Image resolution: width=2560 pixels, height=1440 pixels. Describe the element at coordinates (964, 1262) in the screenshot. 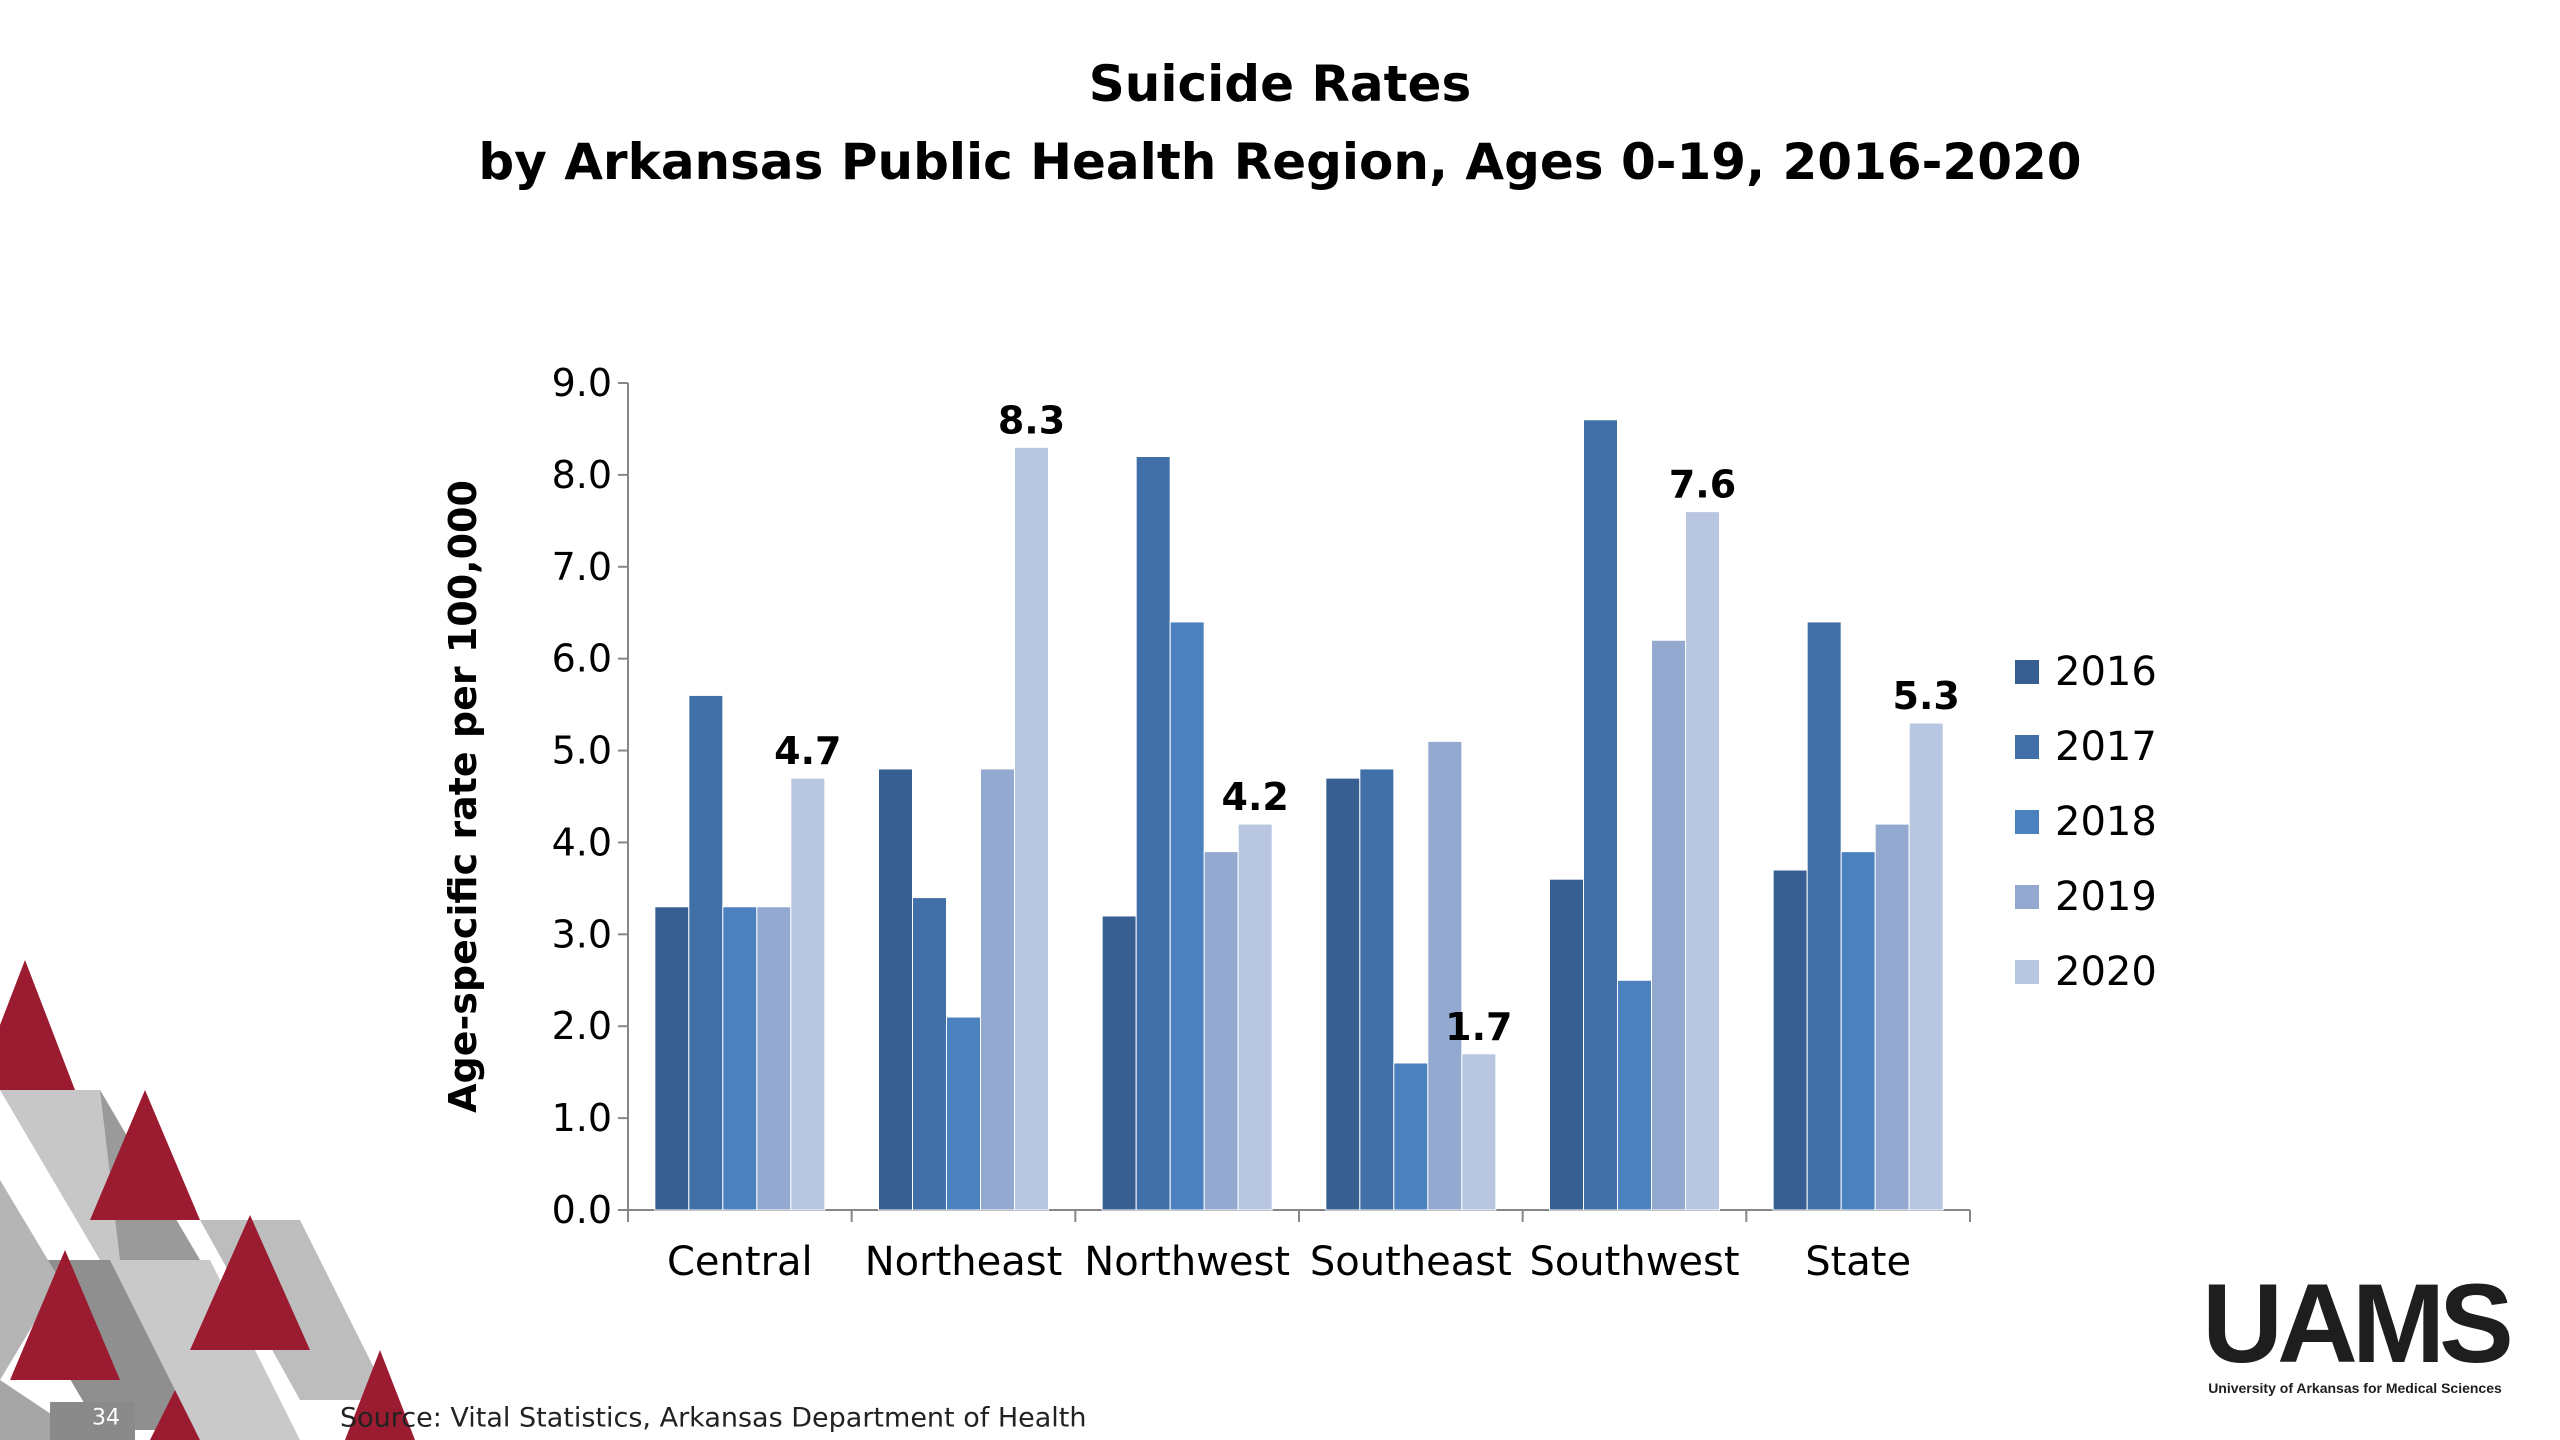

I see `x-tick-label: Northeast` at that location.